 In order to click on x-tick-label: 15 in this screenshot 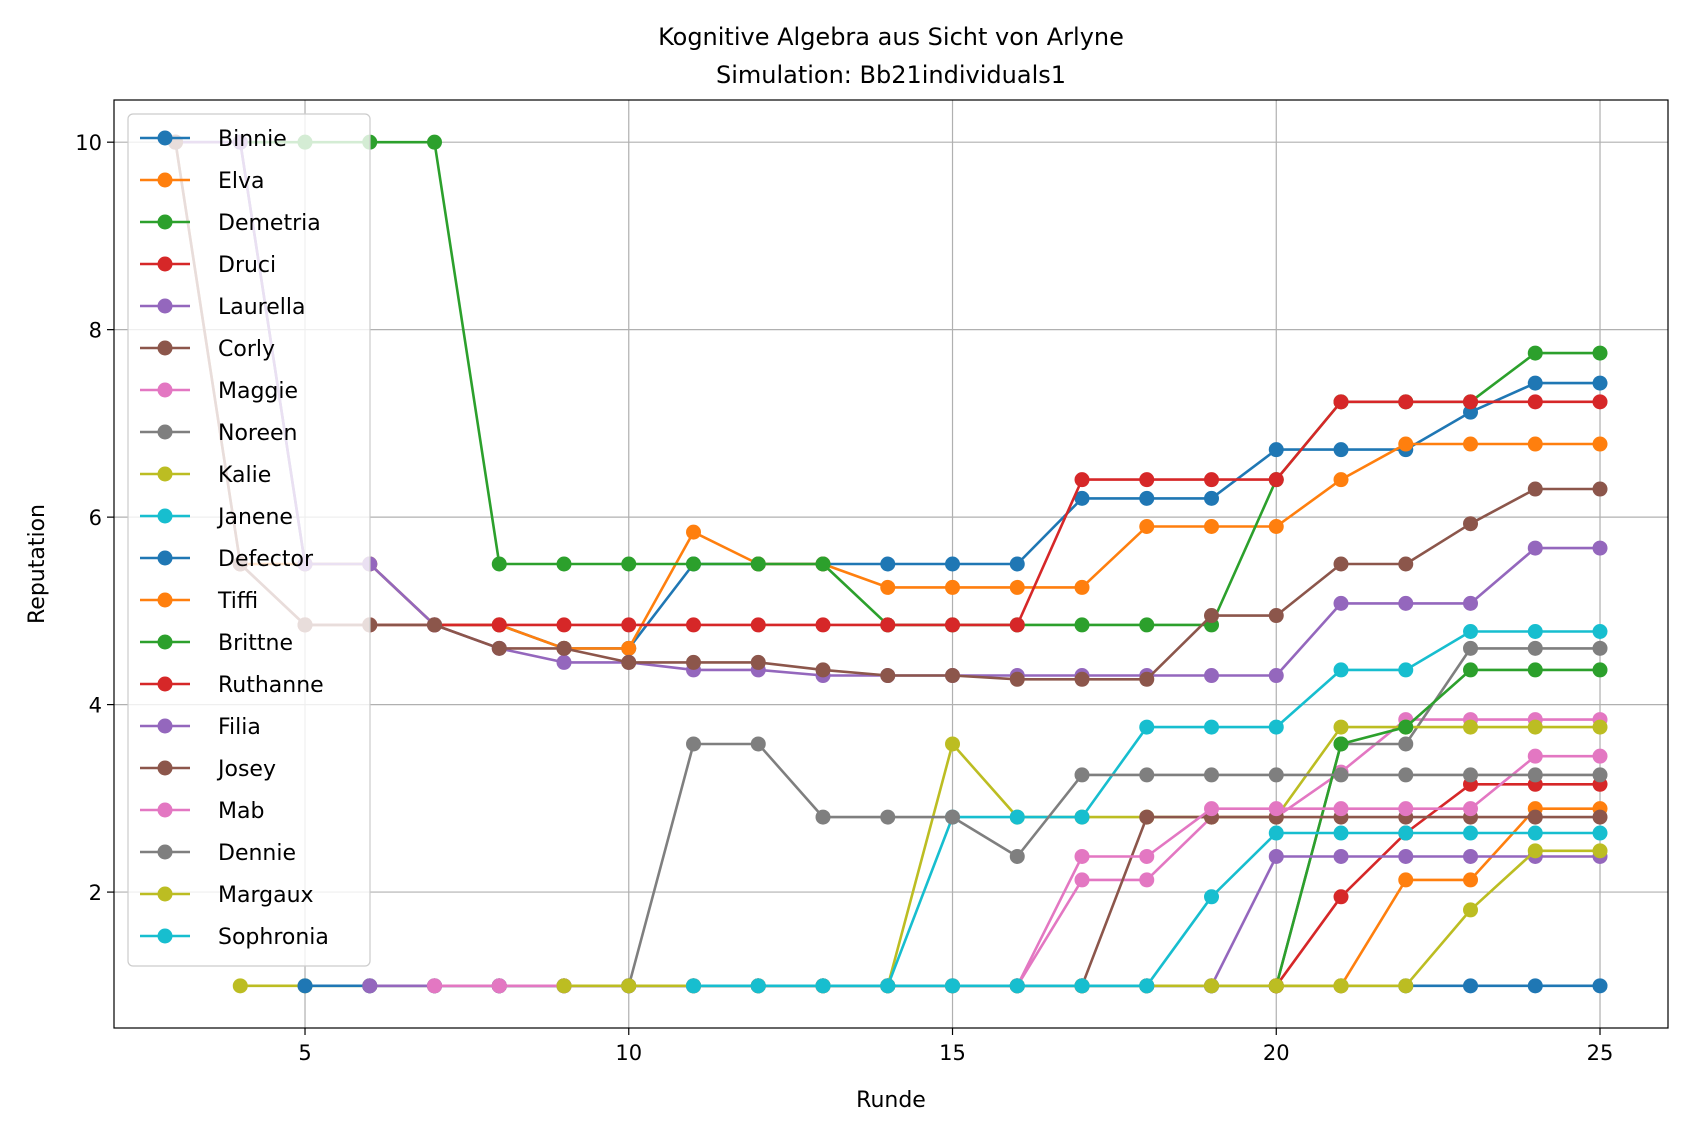, I will do `click(952, 1053)`.